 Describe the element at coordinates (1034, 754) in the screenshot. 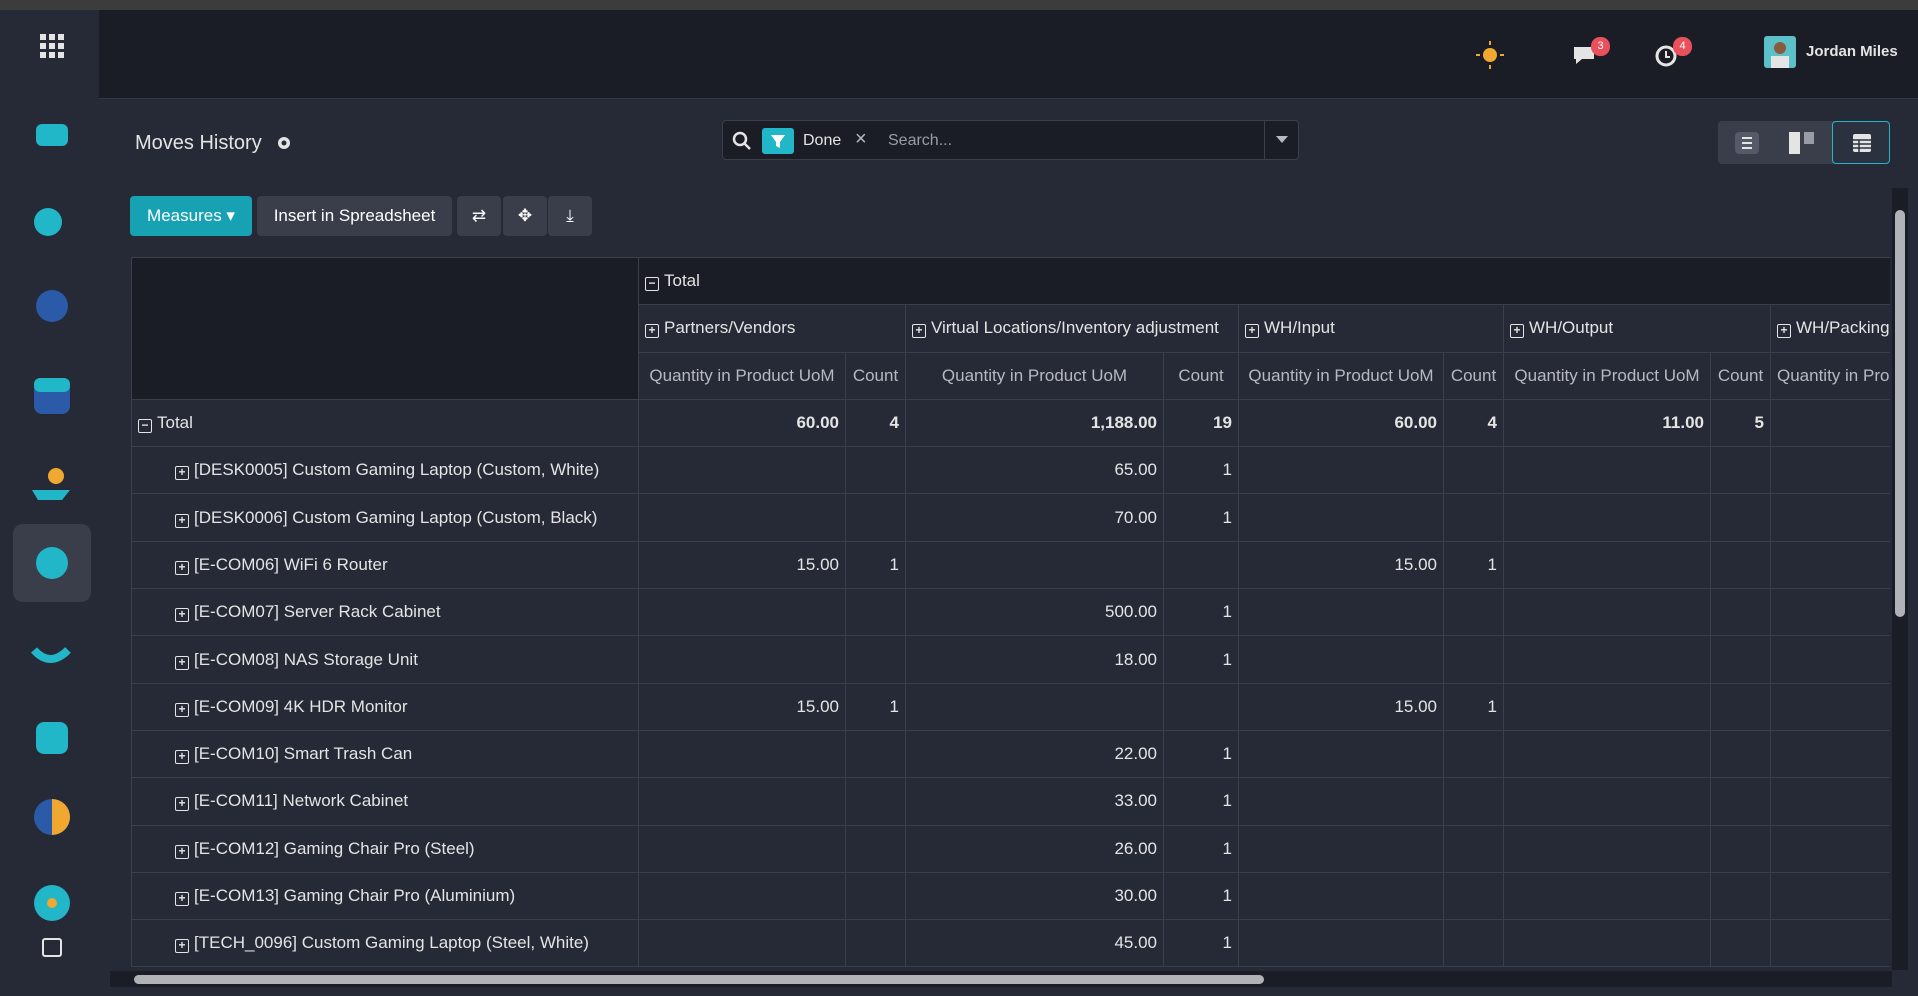

I see `data-cell: 22.00` at that location.